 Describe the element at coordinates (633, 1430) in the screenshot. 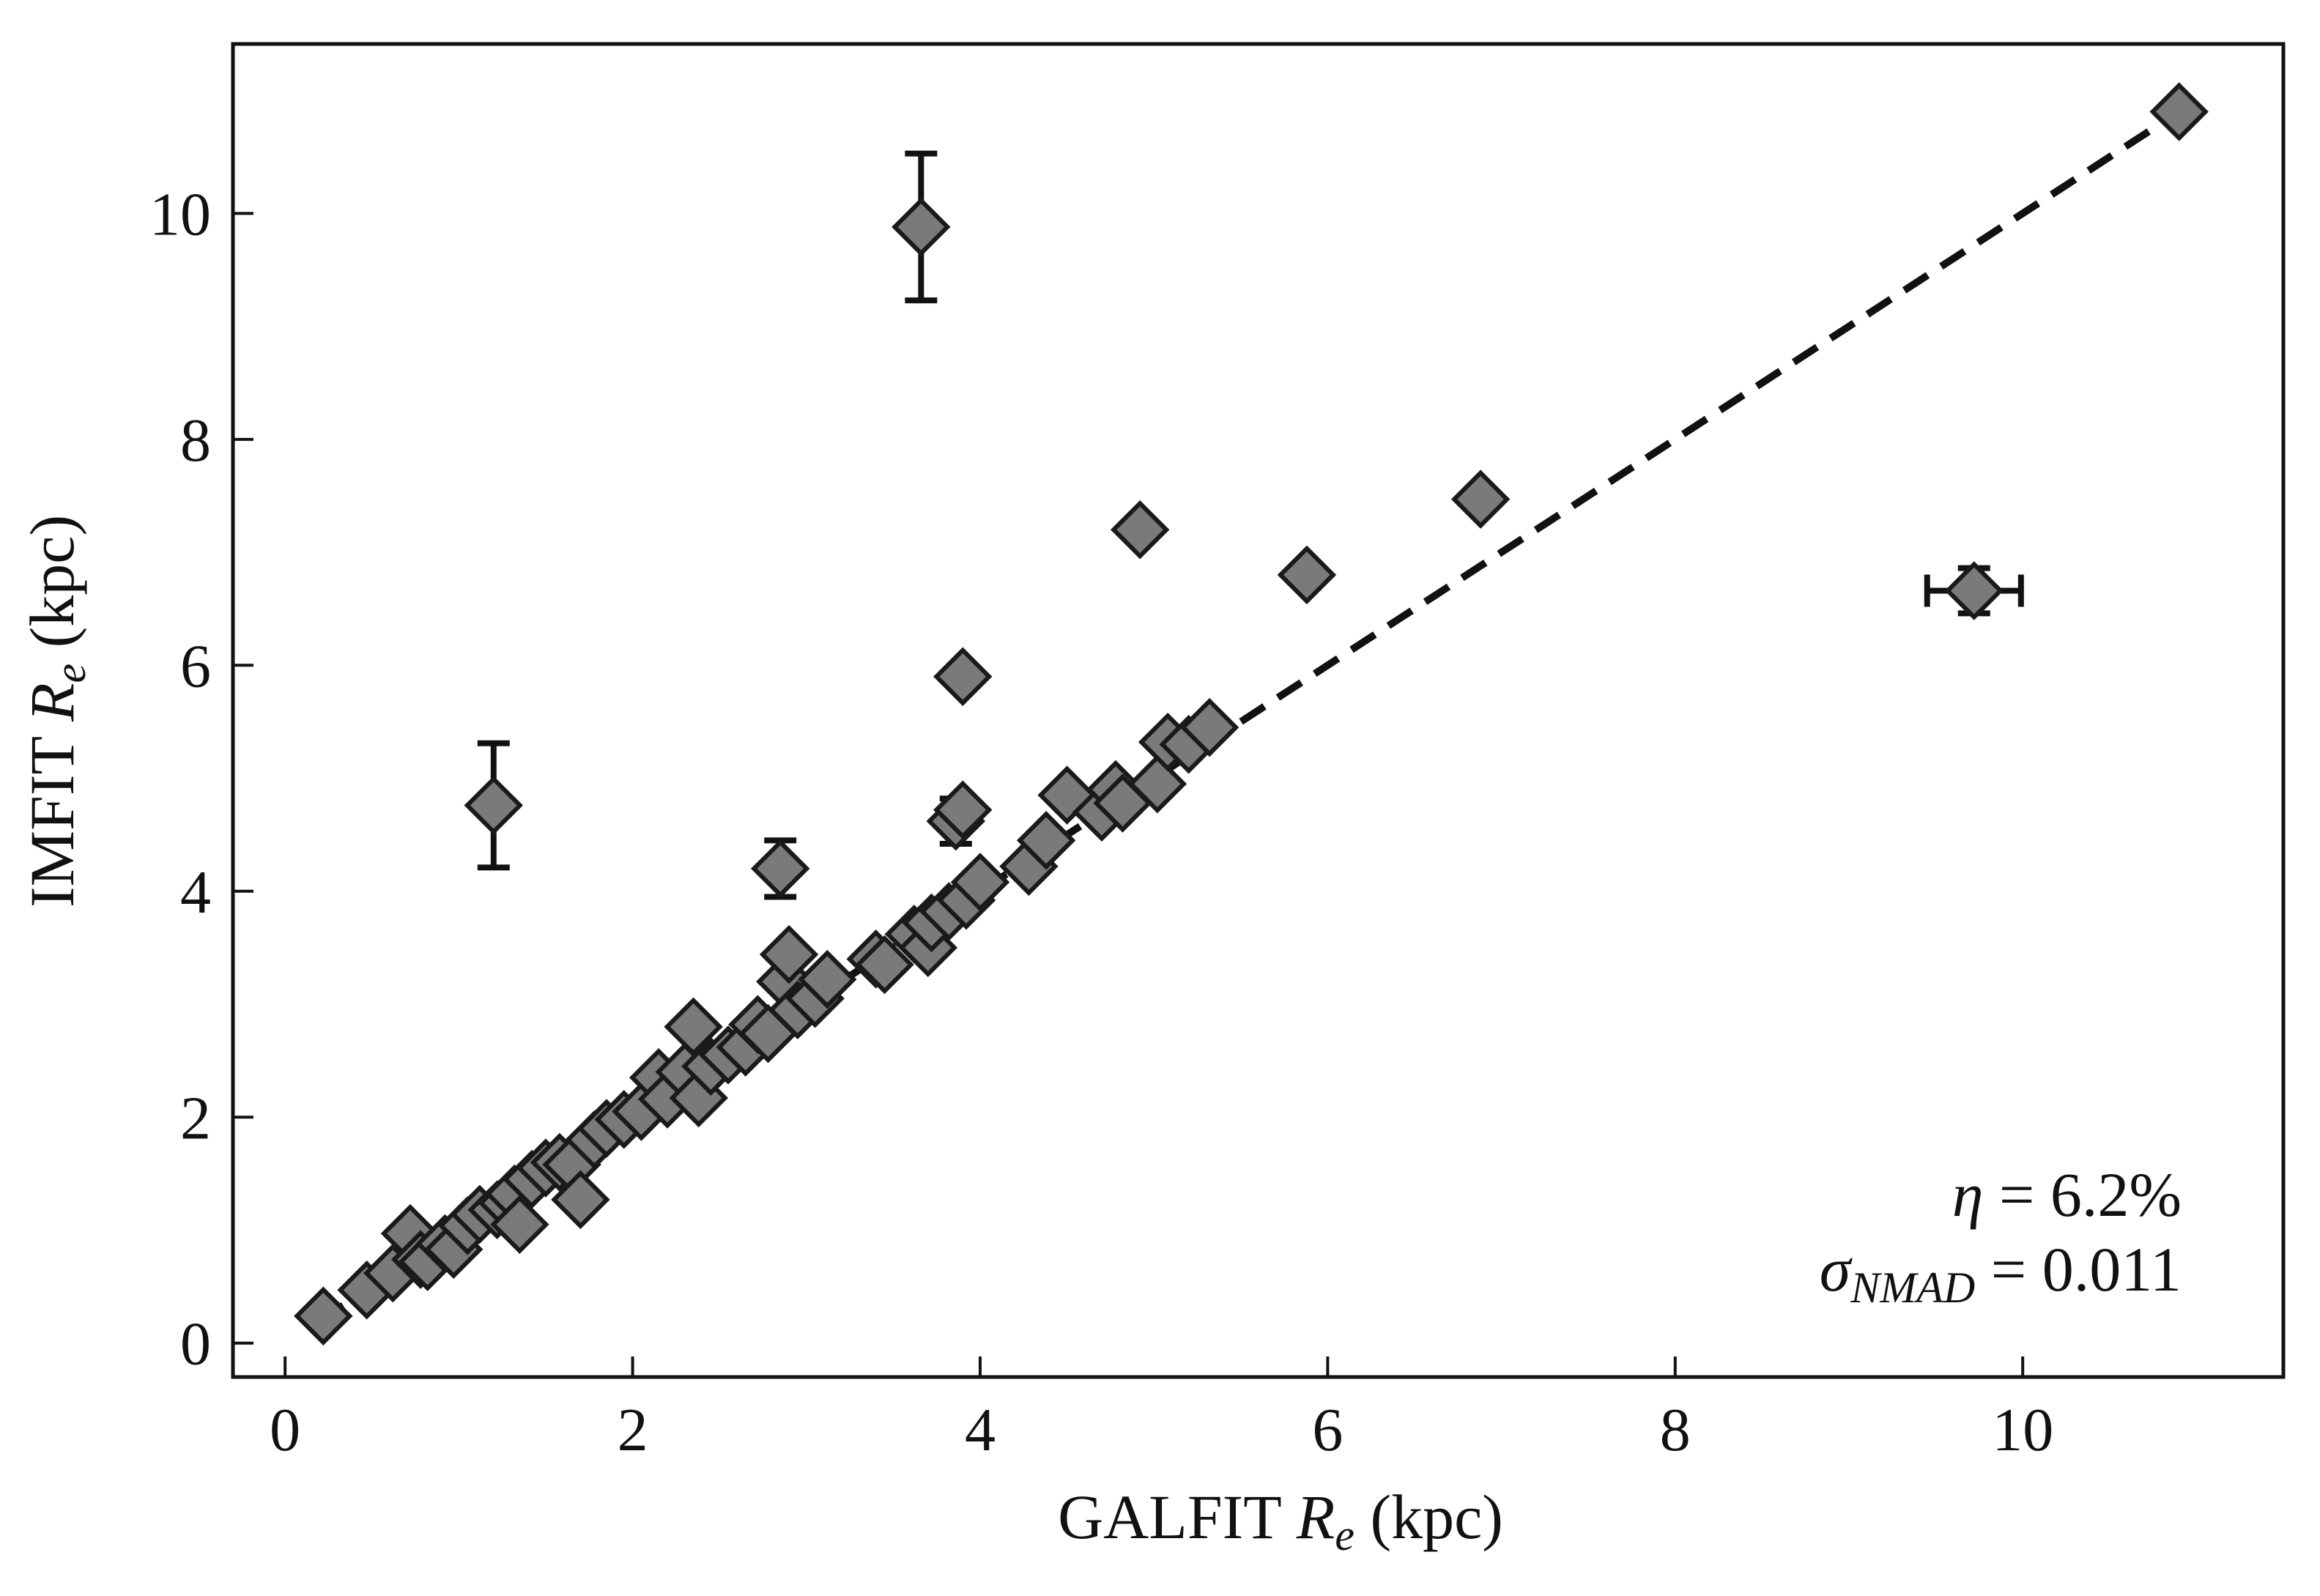

I see `x-tick-label-2: 2` at that location.